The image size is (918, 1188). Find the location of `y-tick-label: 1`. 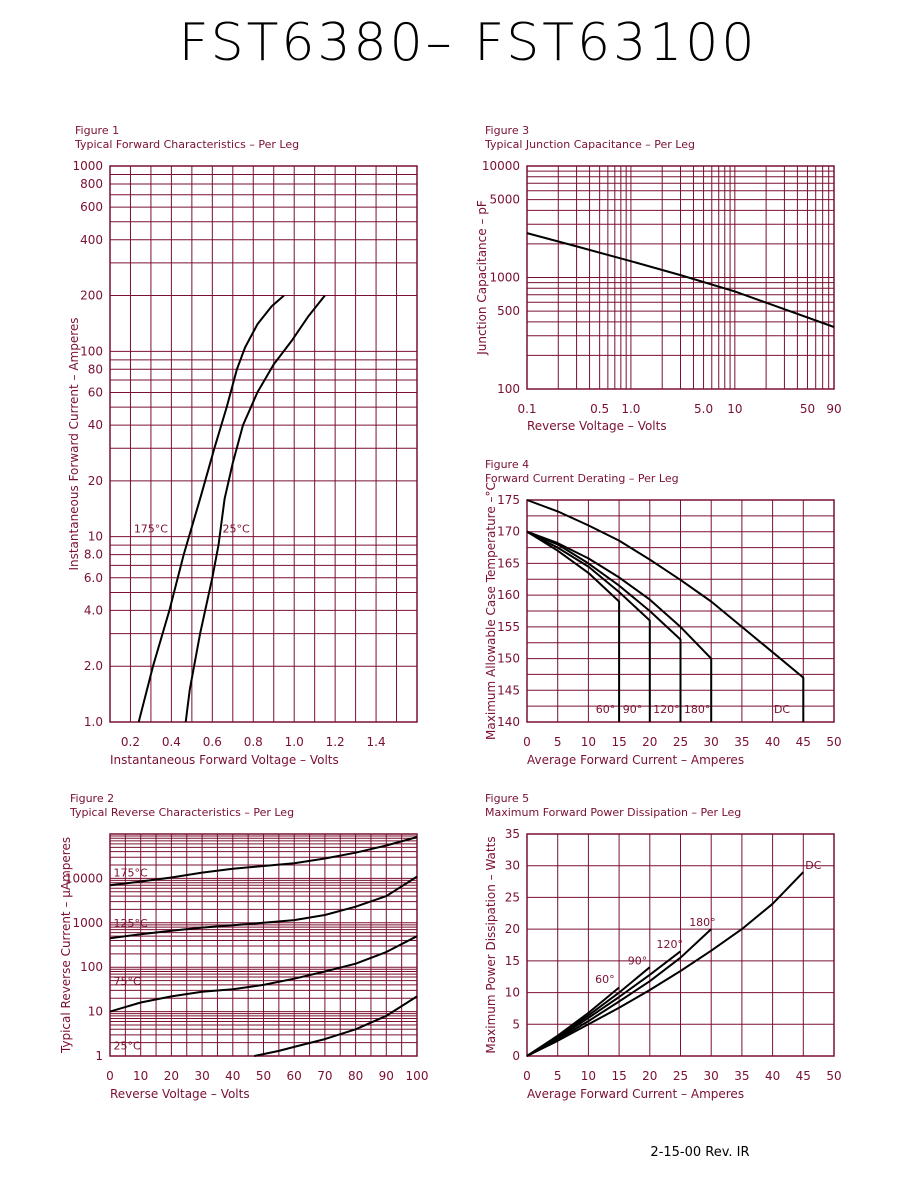

y-tick-label: 1 is located at coordinates (99, 1056).